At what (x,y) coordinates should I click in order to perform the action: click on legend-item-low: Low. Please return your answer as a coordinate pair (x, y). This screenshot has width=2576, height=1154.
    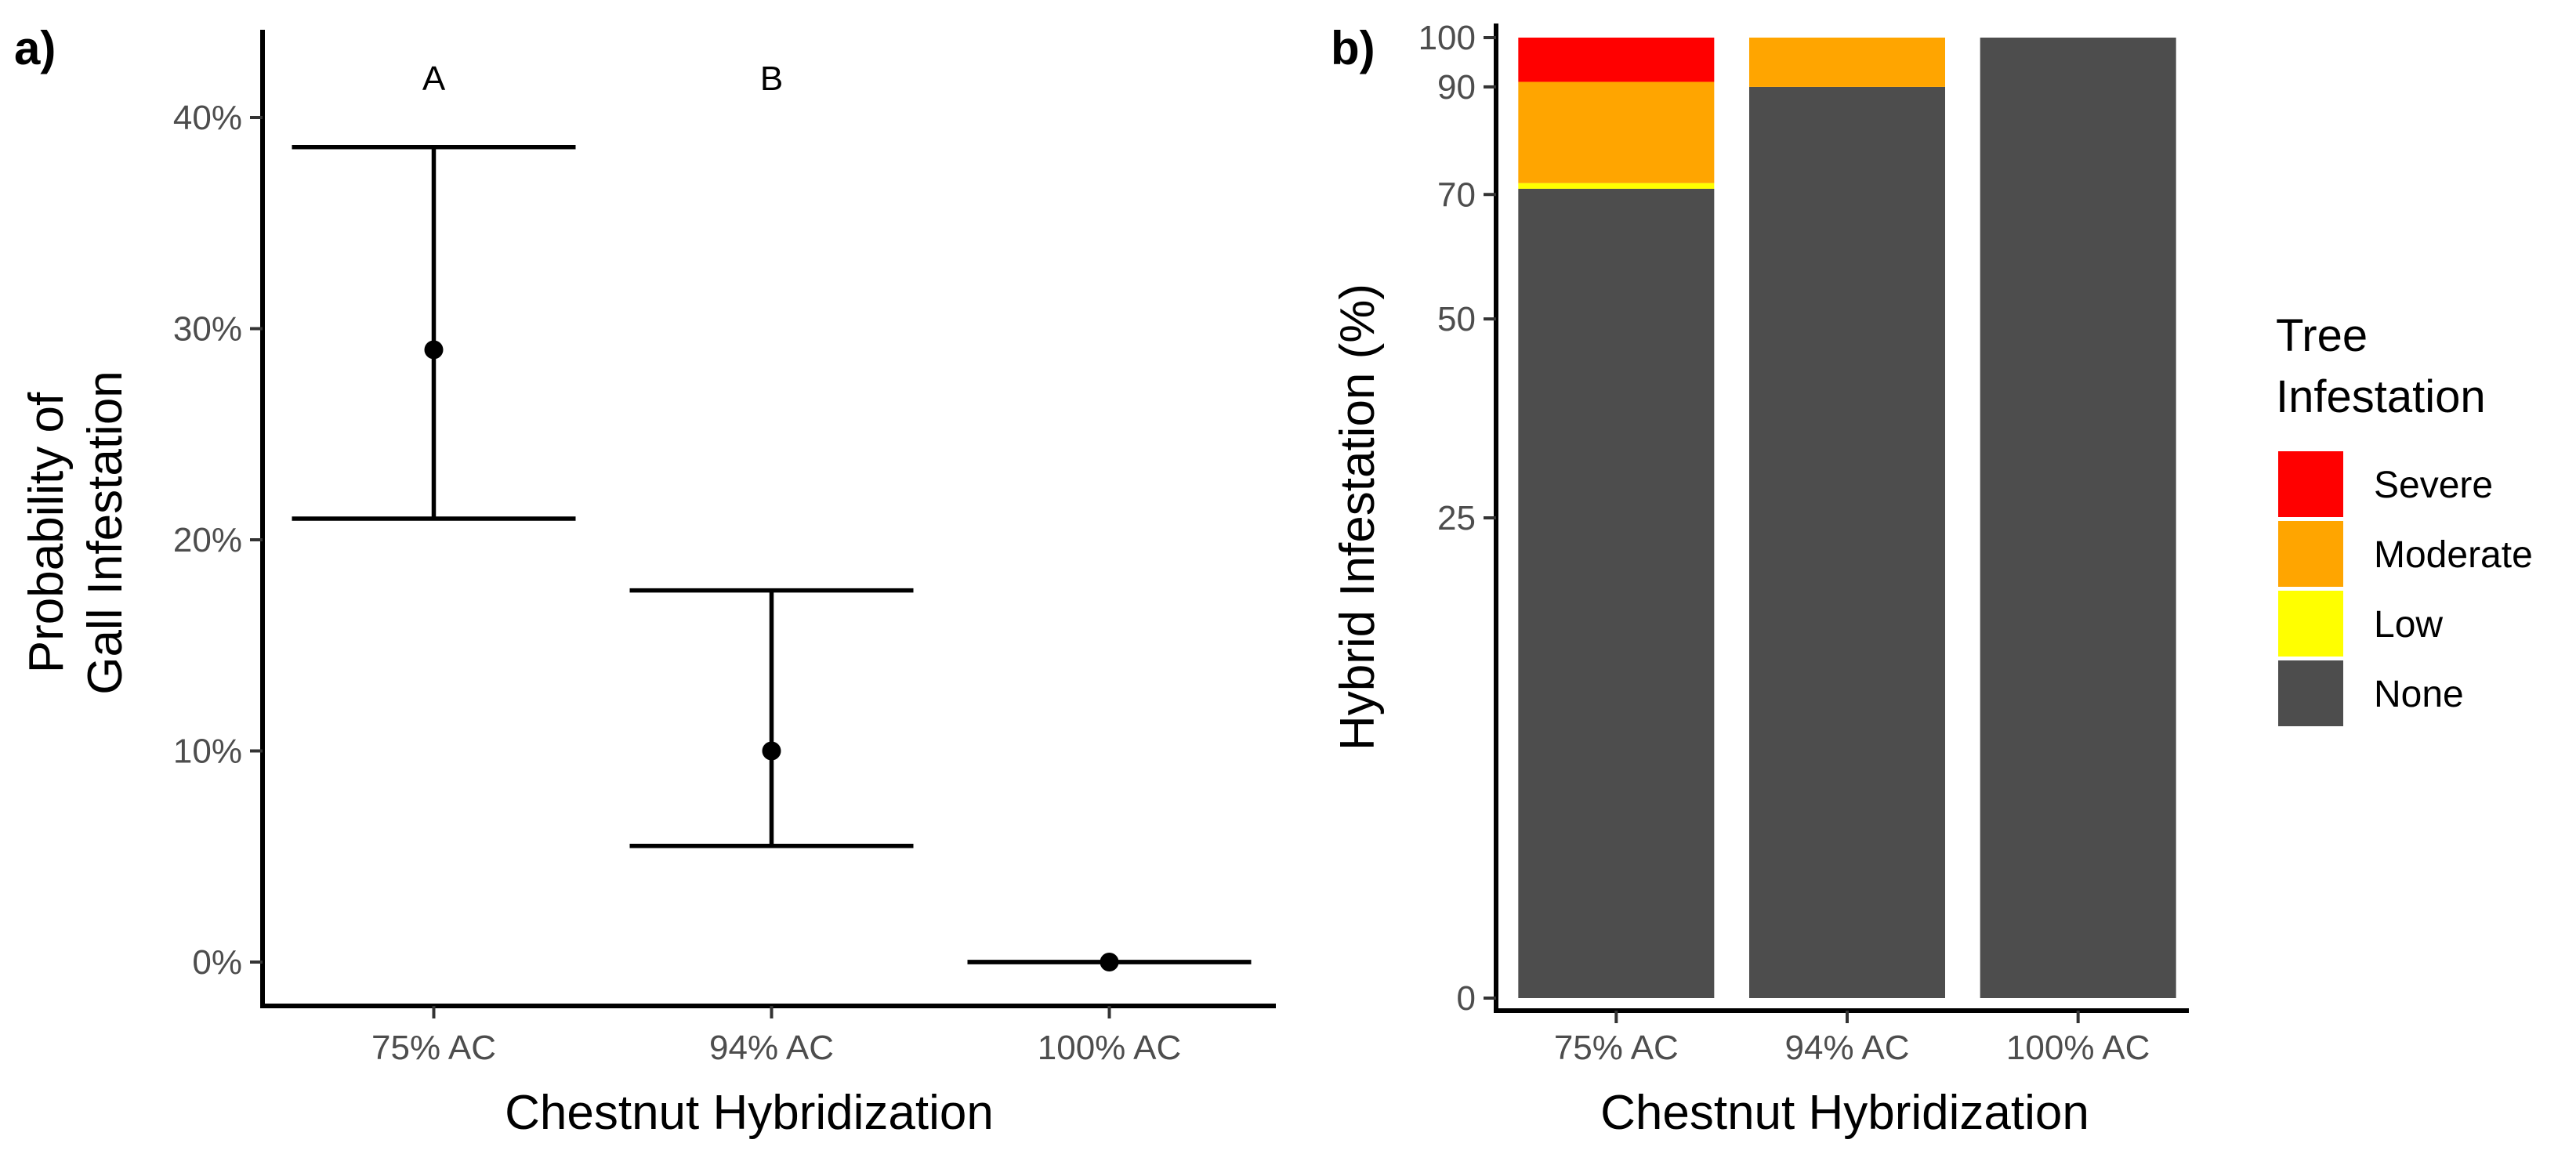
    Looking at the image, I should click on (2360, 624).